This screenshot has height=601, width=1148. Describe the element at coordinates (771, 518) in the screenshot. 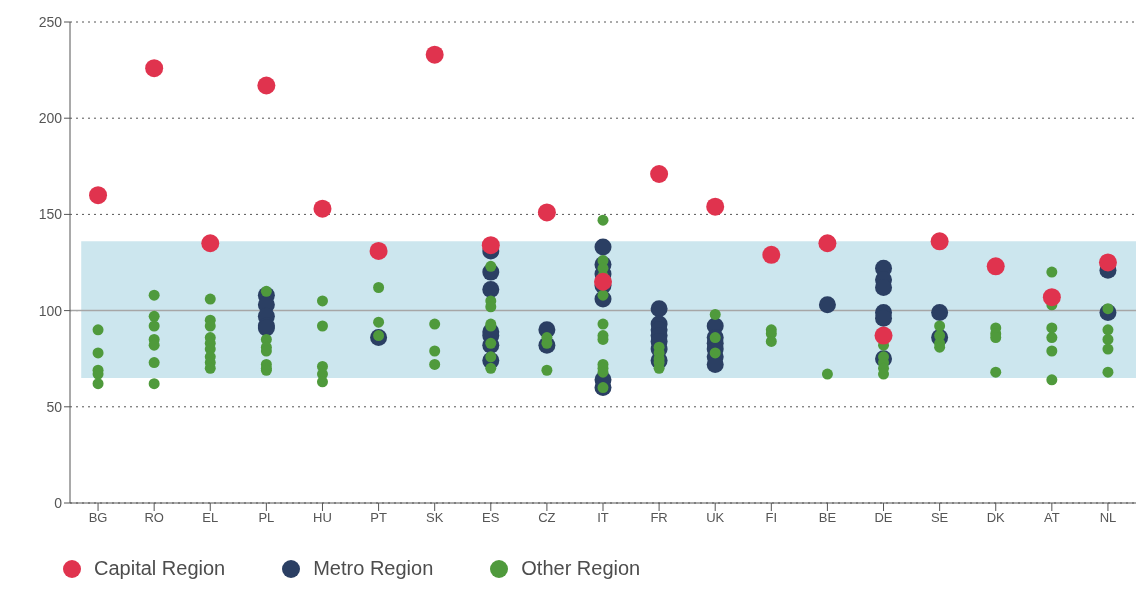

I see `x-tick-label: FI` at that location.